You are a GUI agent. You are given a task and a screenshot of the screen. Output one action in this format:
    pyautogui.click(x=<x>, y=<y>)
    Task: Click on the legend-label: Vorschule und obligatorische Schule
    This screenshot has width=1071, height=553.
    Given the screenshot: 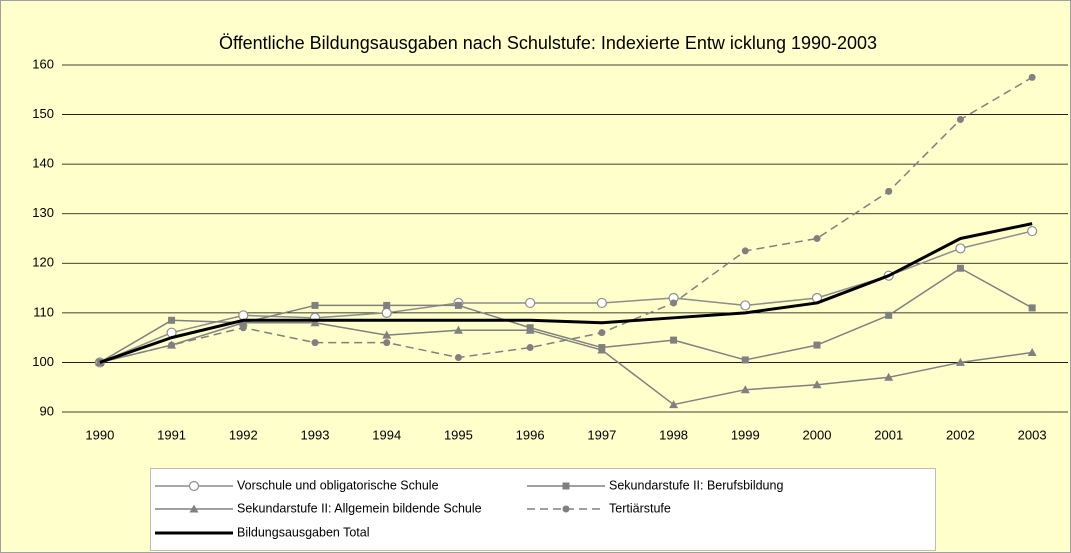 What is the action you would take?
    pyautogui.click(x=338, y=485)
    